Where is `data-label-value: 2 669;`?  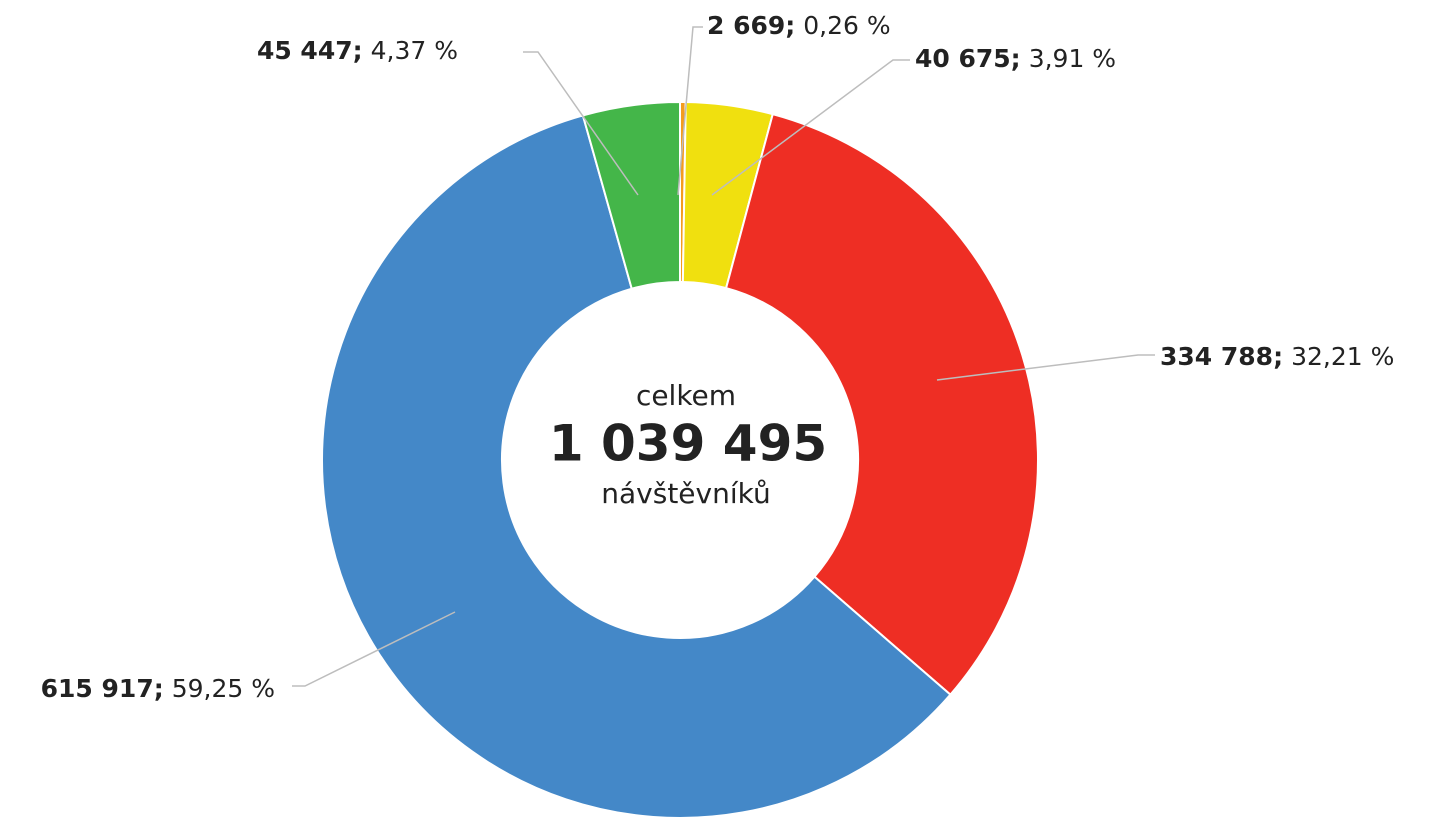
data-label-value: 2 669; is located at coordinates (751, 25).